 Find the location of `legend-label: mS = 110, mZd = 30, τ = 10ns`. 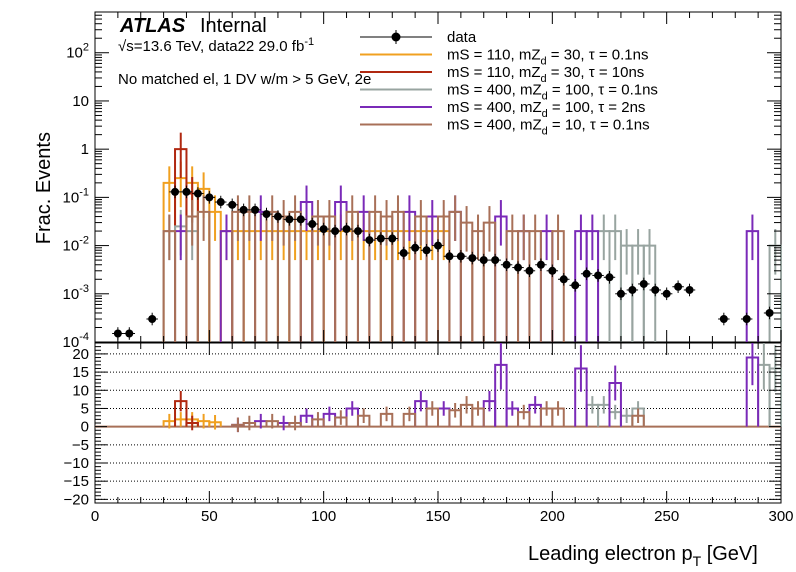

legend-label: mS = 110, mZd = 30, τ = 10ns is located at coordinates (545, 74).